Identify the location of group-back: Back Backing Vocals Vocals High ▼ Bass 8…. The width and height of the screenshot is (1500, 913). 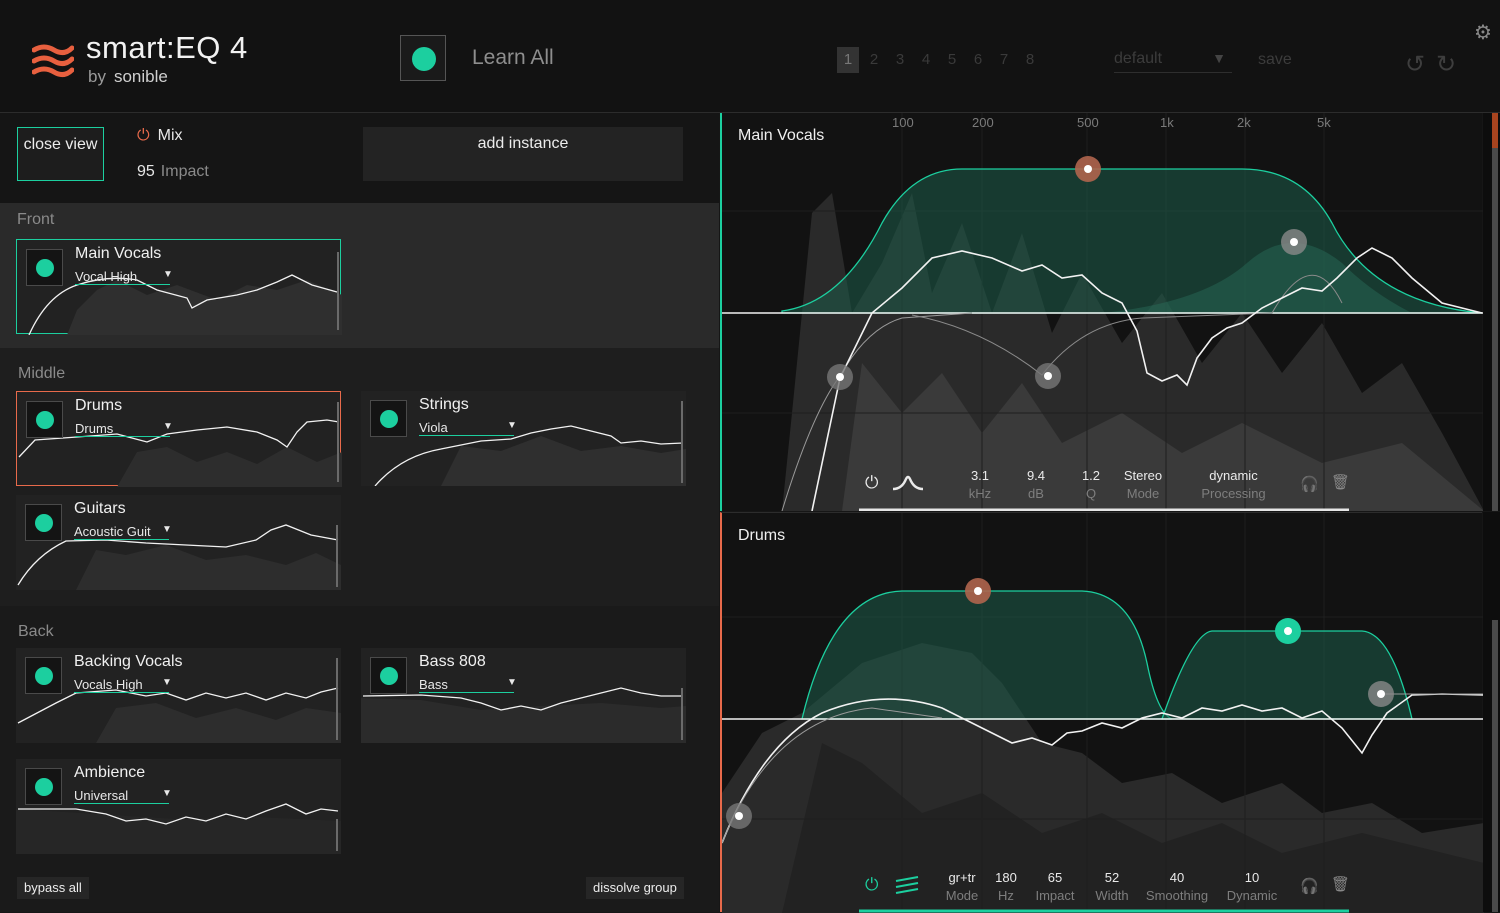
(359, 739).